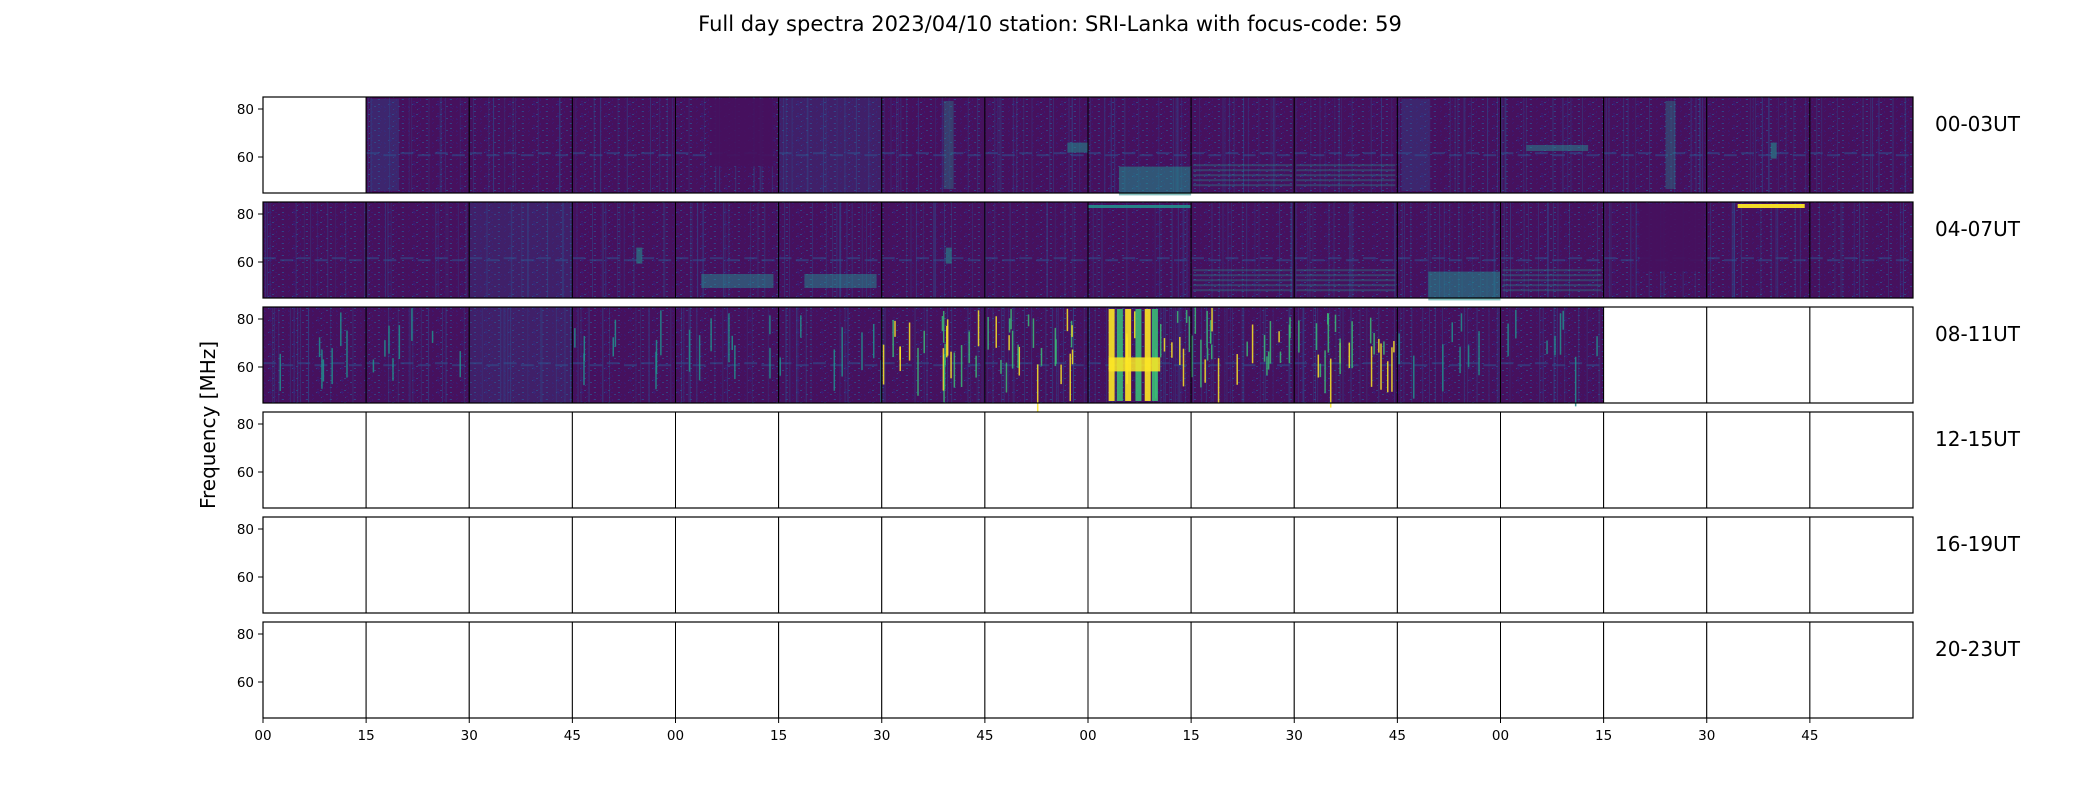  I want to click on spectra-row: 20-23UT 80 60, so click(1129, 670).